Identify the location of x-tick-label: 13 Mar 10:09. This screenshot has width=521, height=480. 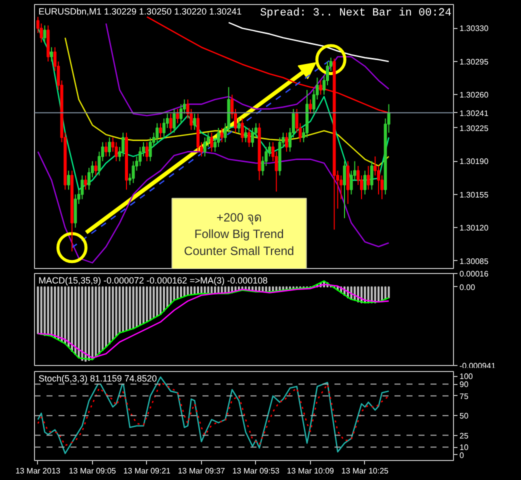
(310, 471).